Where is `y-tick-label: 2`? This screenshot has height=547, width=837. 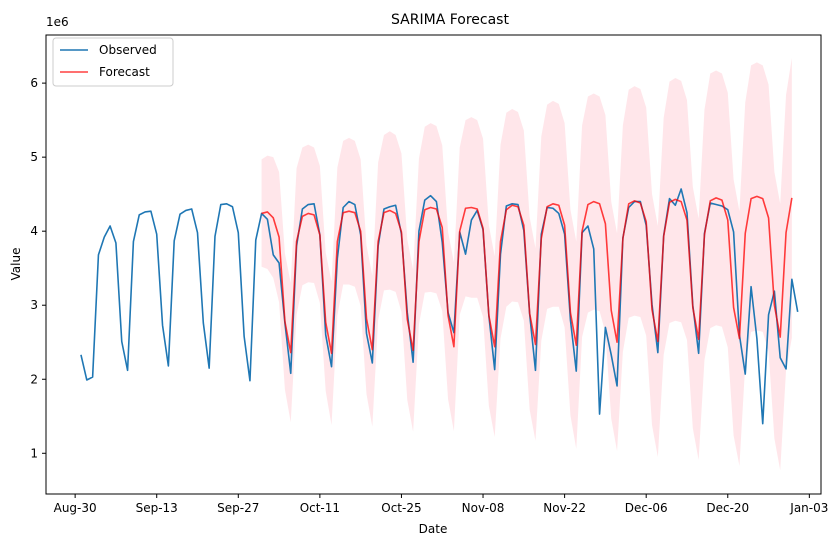
y-tick-label: 2 is located at coordinates (34, 379).